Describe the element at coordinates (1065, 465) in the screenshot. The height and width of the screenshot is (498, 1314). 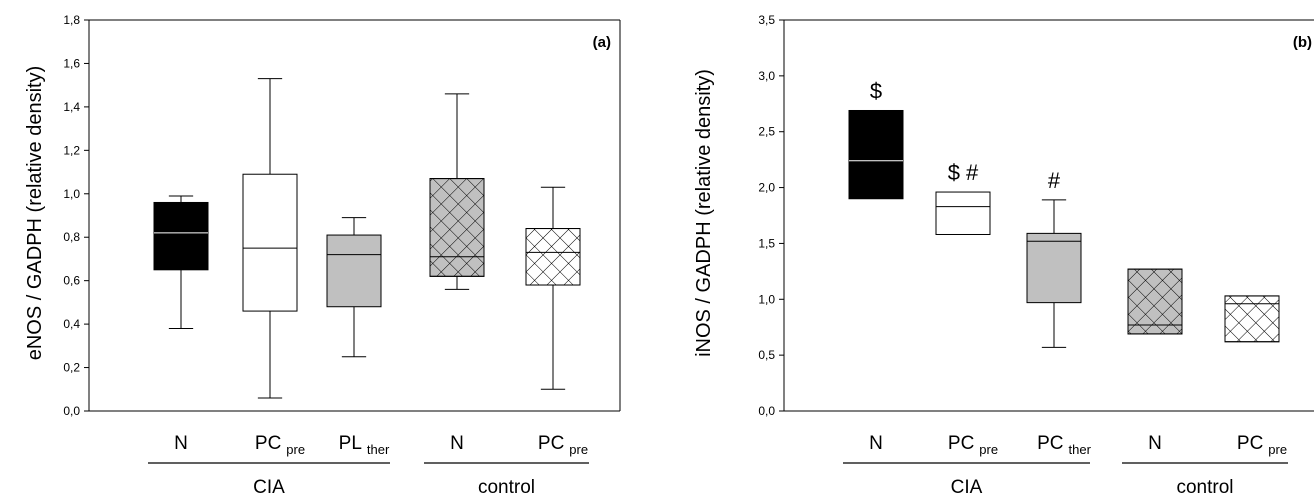
I see `panel-b-xlabels: N PC pre PC ther N PC pre CIA control` at that location.